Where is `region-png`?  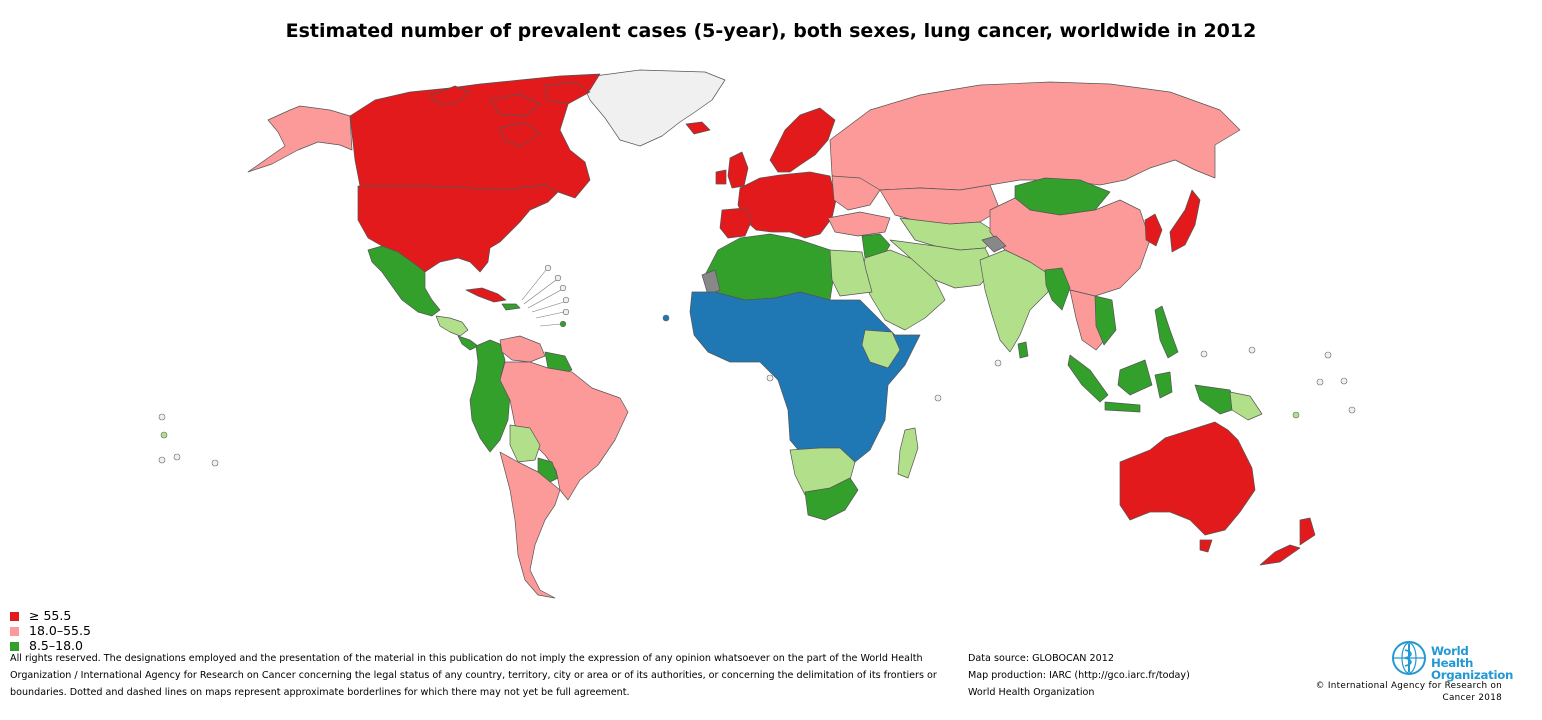 region-png is located at coordinates (1246, 406).